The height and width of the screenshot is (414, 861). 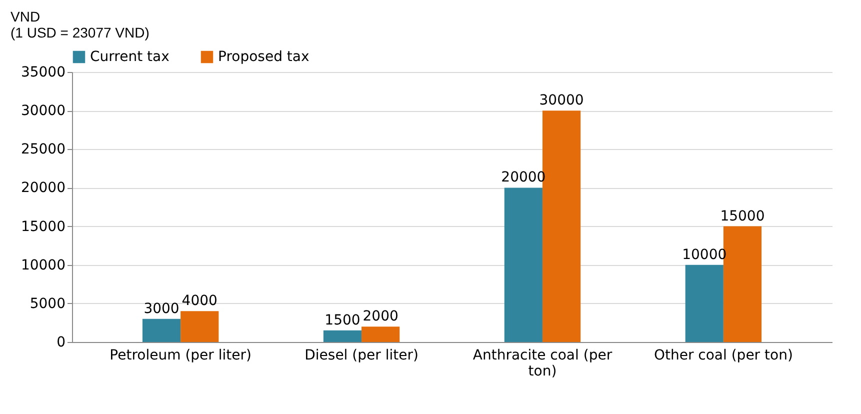 I want to click on y-tick-label: 0, so click(x=61, y=342).